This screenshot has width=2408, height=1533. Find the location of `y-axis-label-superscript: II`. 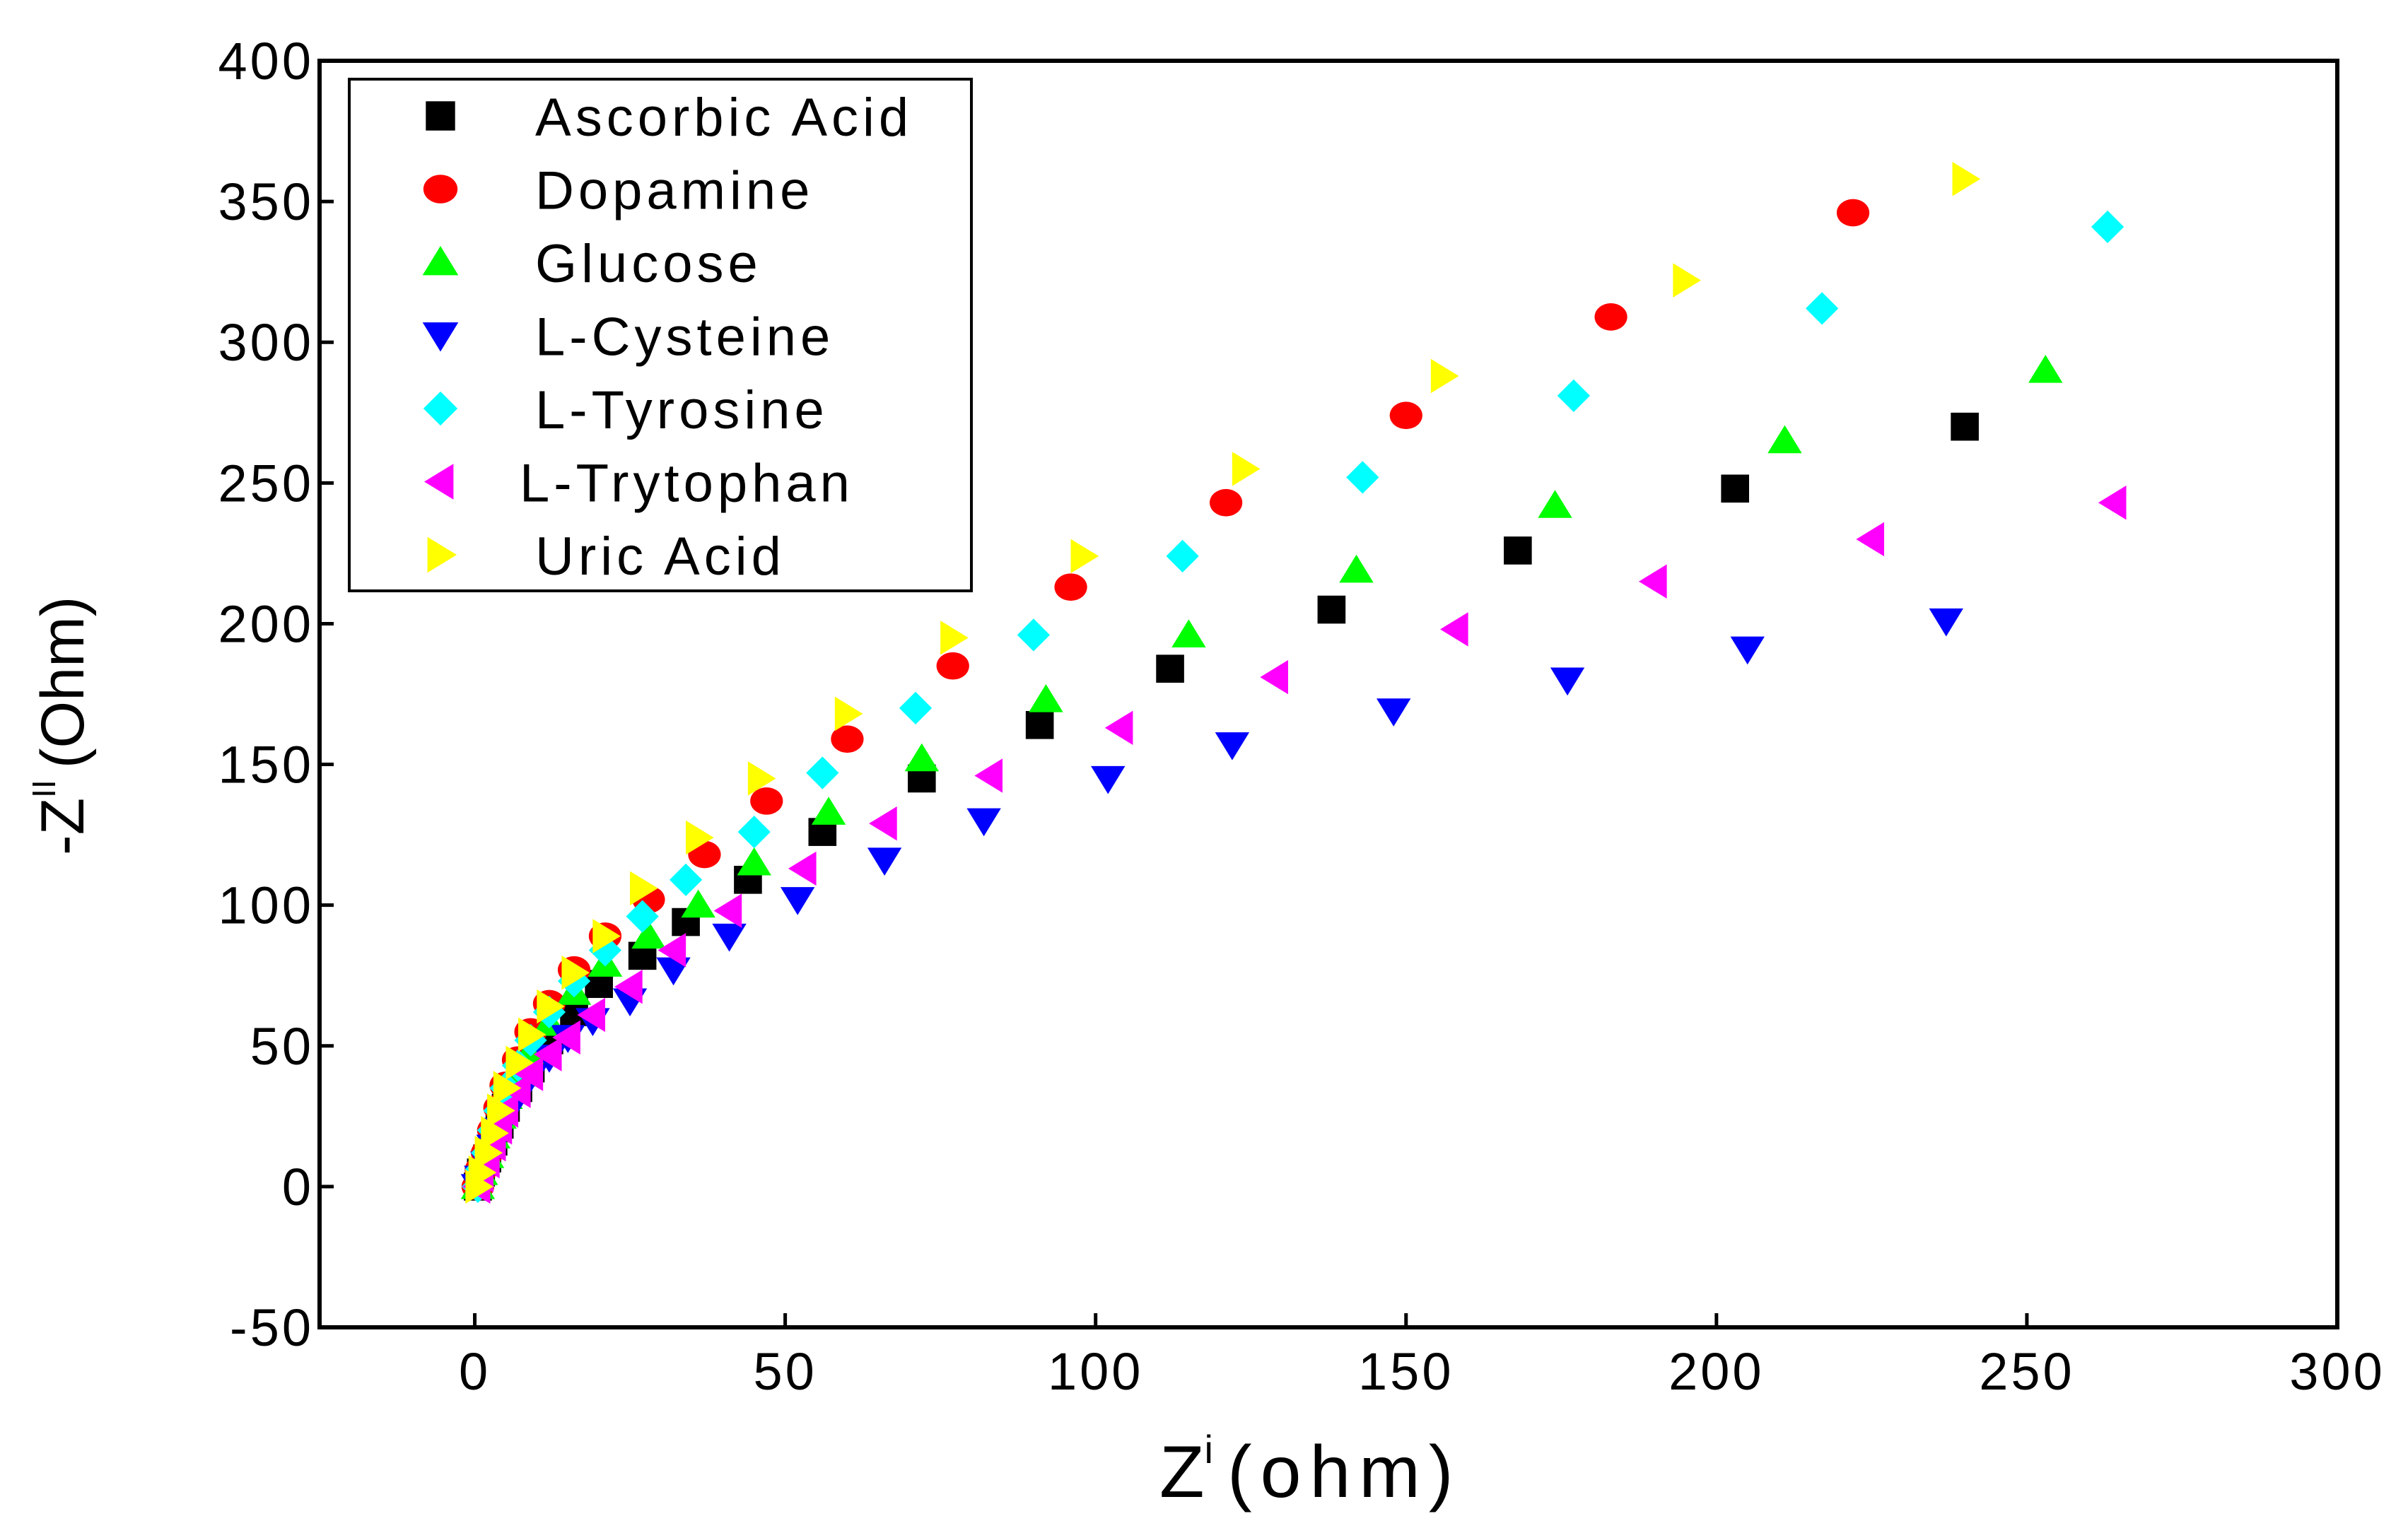

y-axis-label-superscript: II is located at coordinates (43, 789).